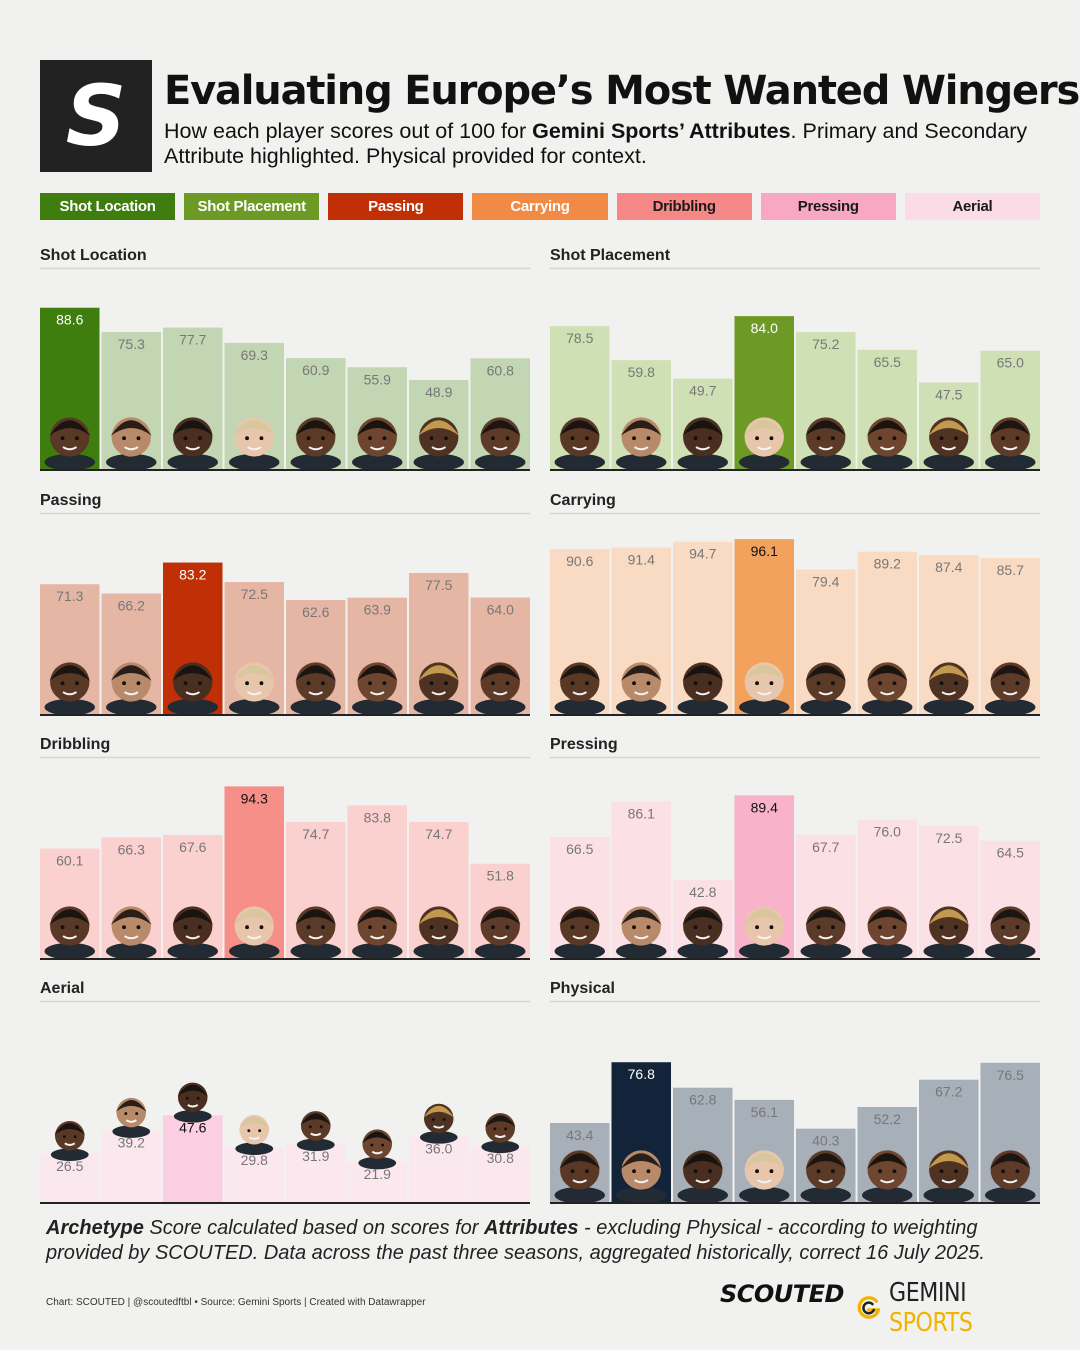  Describe the element at coordinates (869, 1307) in the screenshot. I see `gemini-g-icon` at that location.